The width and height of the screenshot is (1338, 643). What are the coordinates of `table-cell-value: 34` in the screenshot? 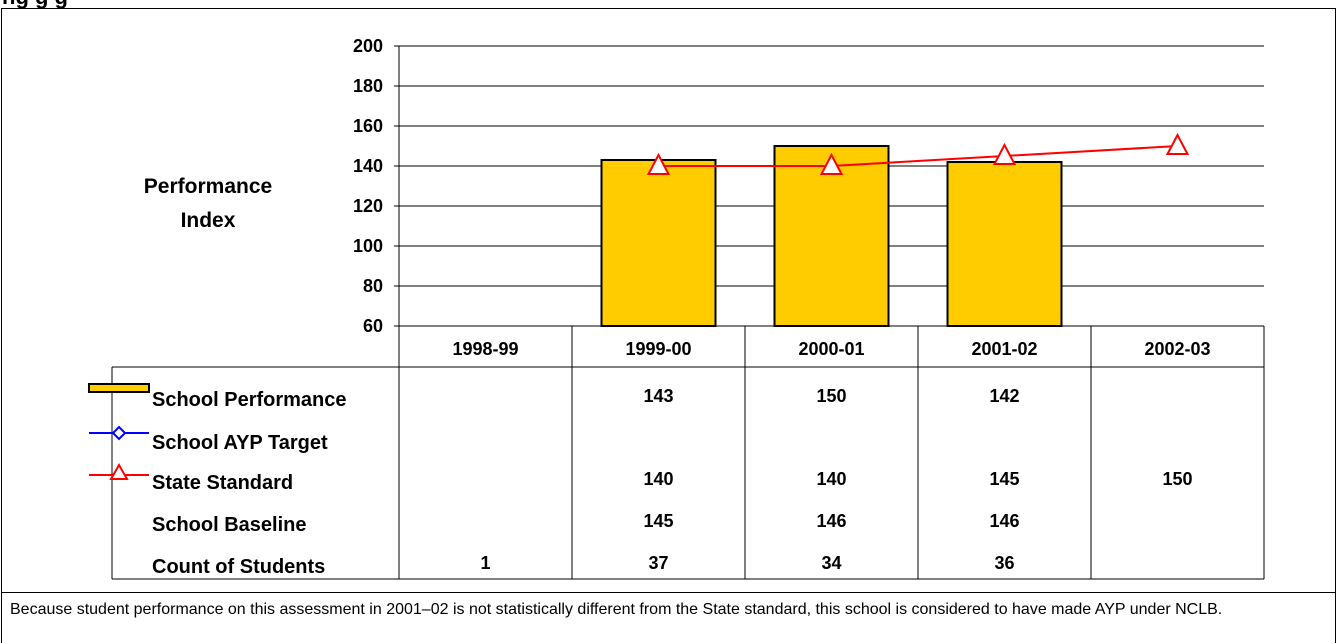 It's located at (831, 563).